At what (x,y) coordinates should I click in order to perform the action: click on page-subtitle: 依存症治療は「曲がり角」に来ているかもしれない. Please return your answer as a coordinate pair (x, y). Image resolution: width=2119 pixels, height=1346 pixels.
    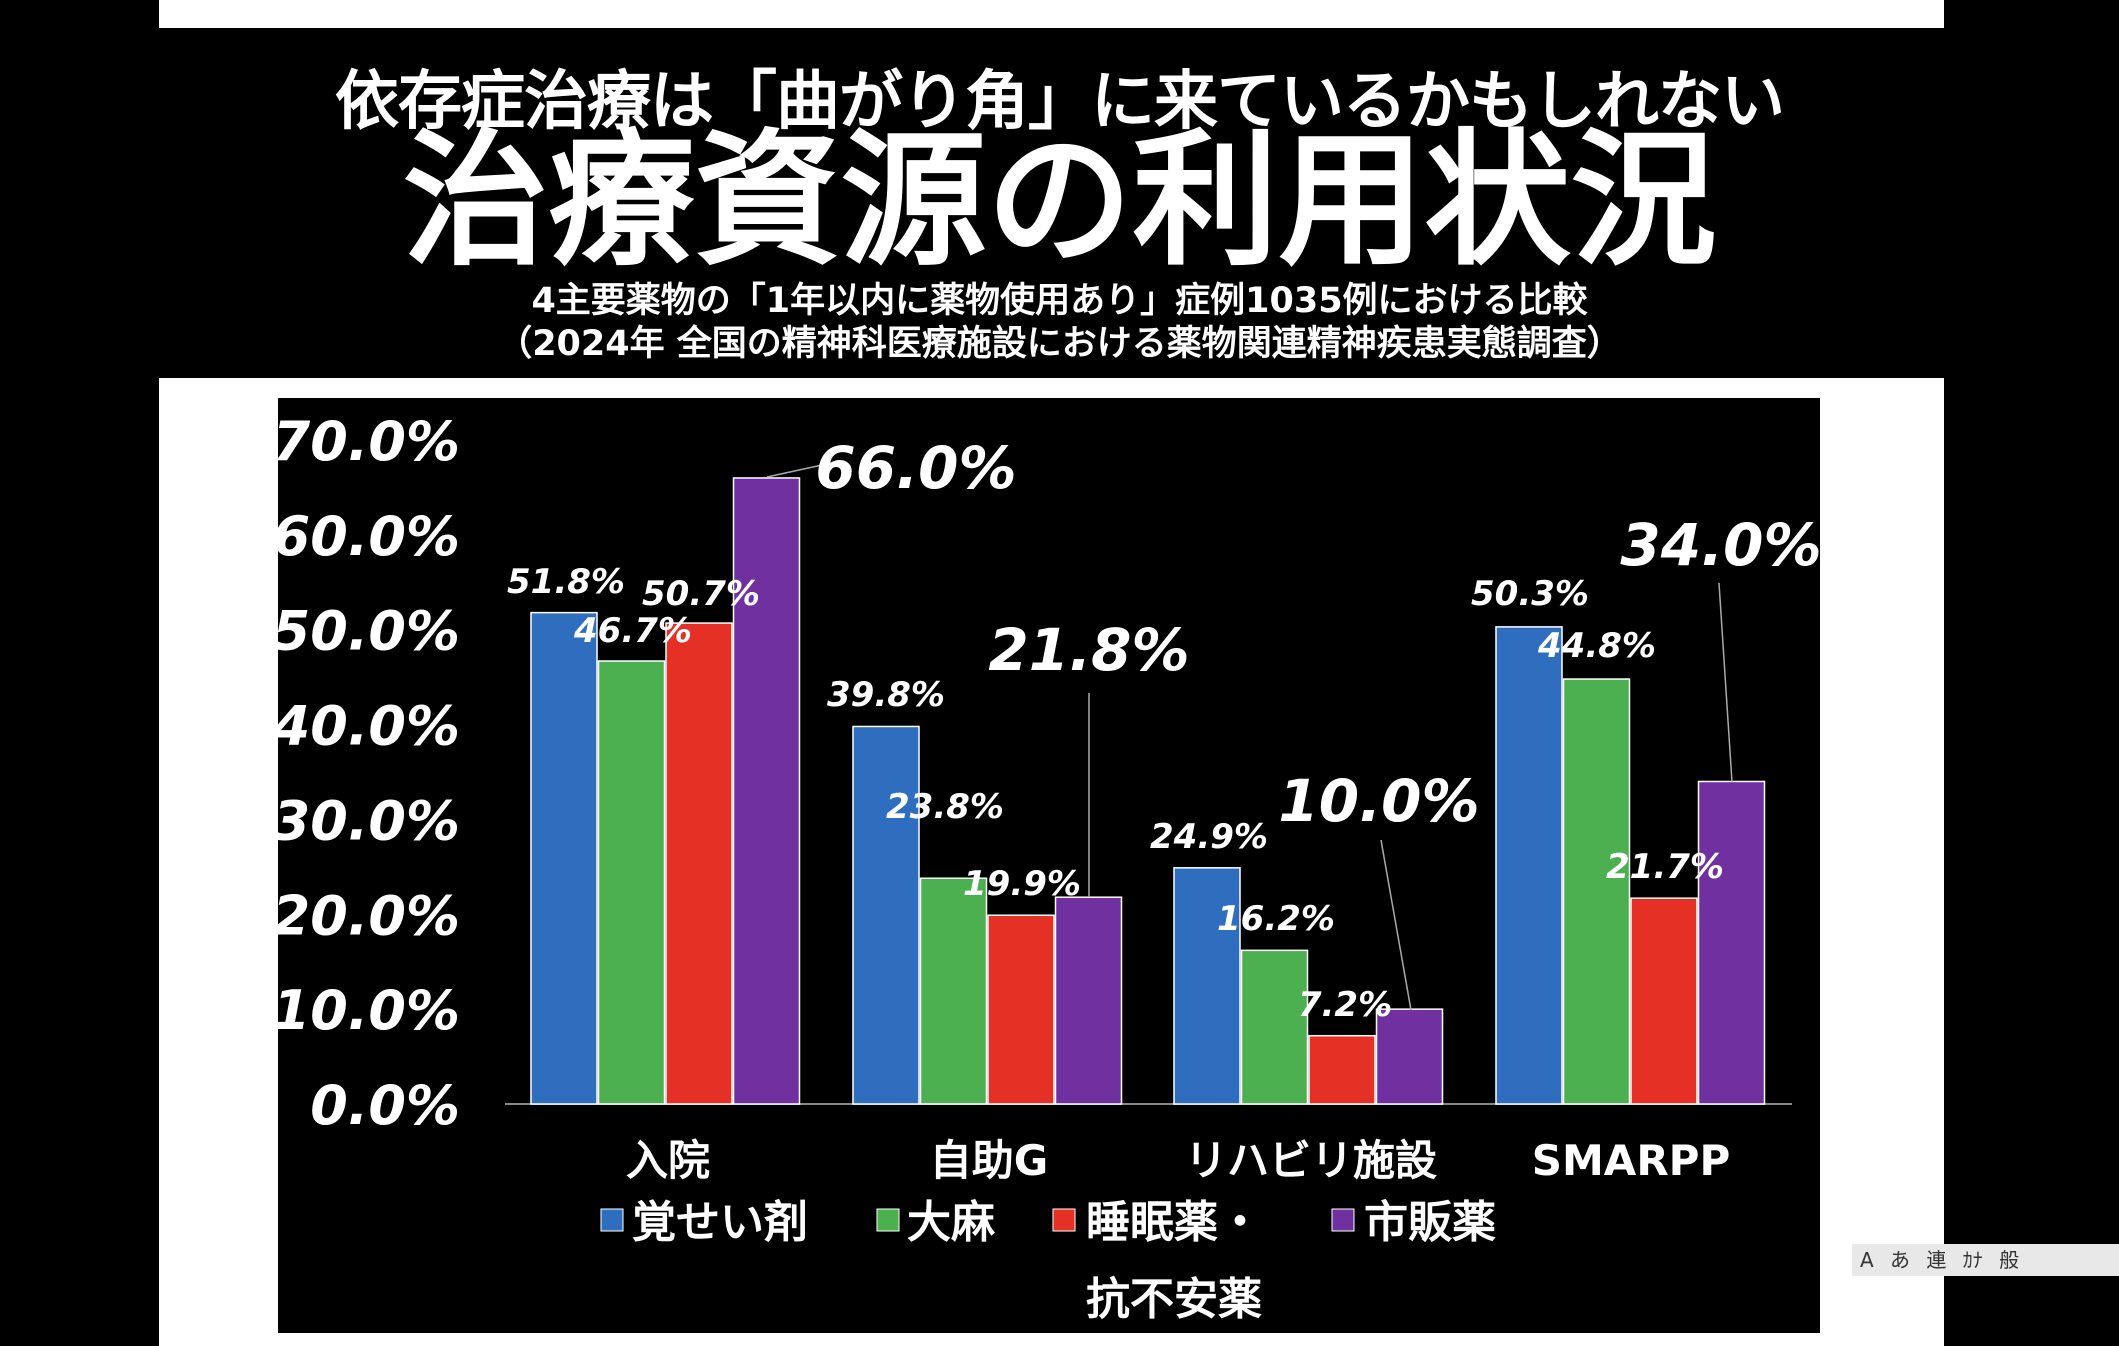
    Looking at the image, I should click on (1060, 102).